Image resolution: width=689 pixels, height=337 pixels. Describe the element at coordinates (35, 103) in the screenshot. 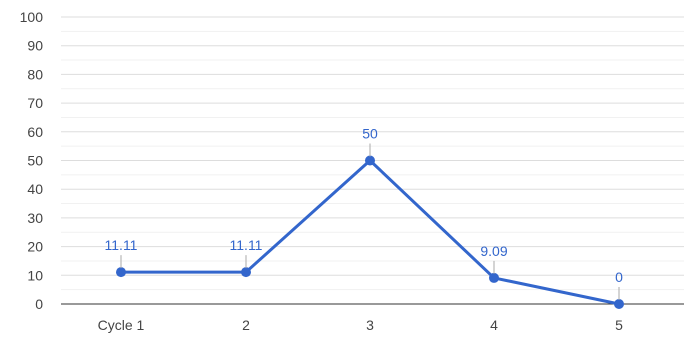

I see `y-tick-label: 70` at that location.